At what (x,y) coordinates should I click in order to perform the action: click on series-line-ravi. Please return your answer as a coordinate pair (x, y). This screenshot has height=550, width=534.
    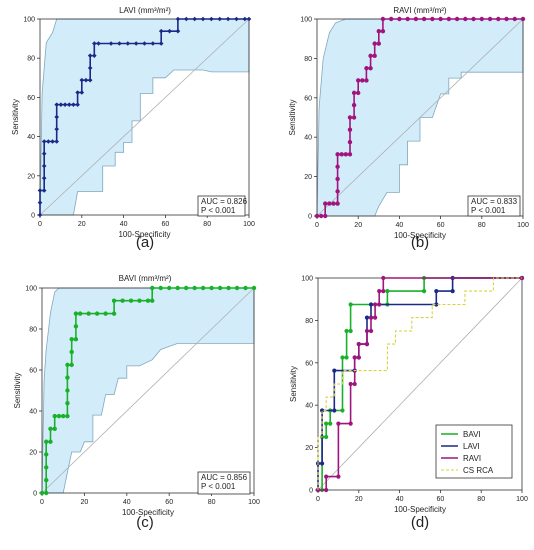
    Looking at the image, I should click on (420, 384).